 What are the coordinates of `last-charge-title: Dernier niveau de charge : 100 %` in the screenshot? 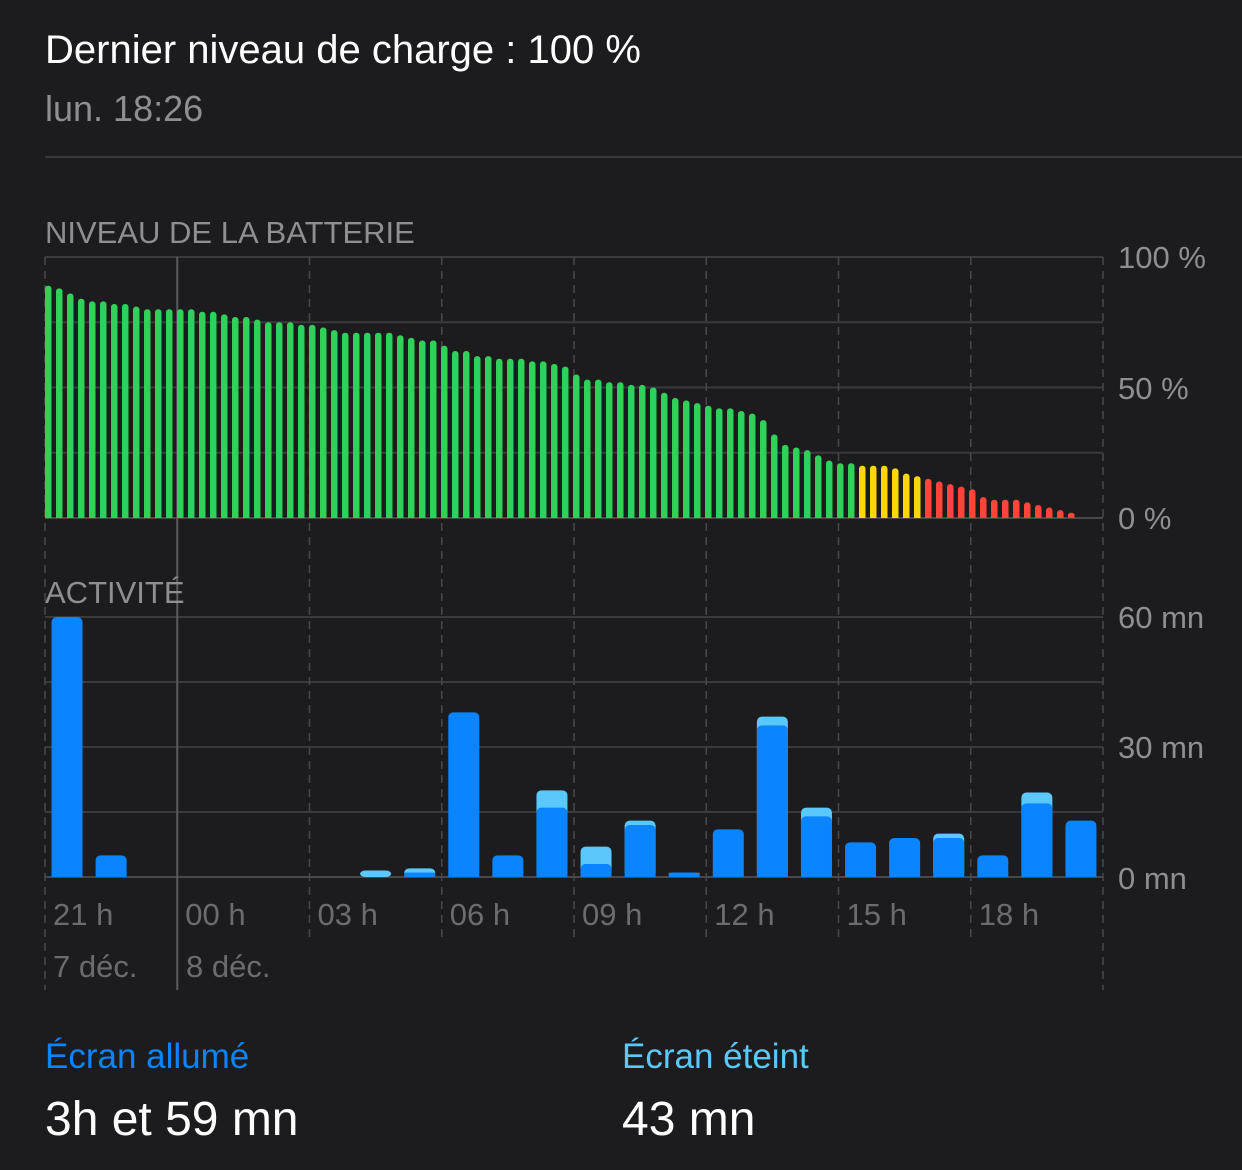 It's located at (343, 50).